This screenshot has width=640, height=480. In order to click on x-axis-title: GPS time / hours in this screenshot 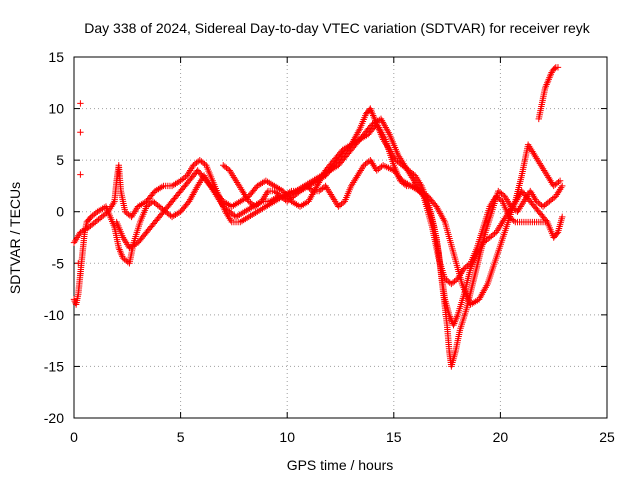, I will do `click(340, 465)`.